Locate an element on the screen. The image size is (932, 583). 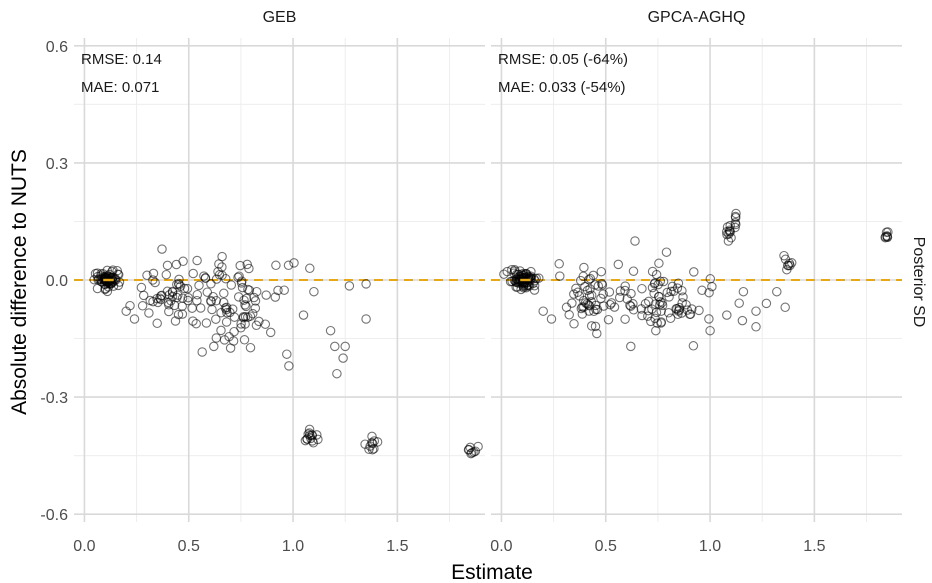
stat-label: MAE: 0.071 is located at coordinates (120, 87).